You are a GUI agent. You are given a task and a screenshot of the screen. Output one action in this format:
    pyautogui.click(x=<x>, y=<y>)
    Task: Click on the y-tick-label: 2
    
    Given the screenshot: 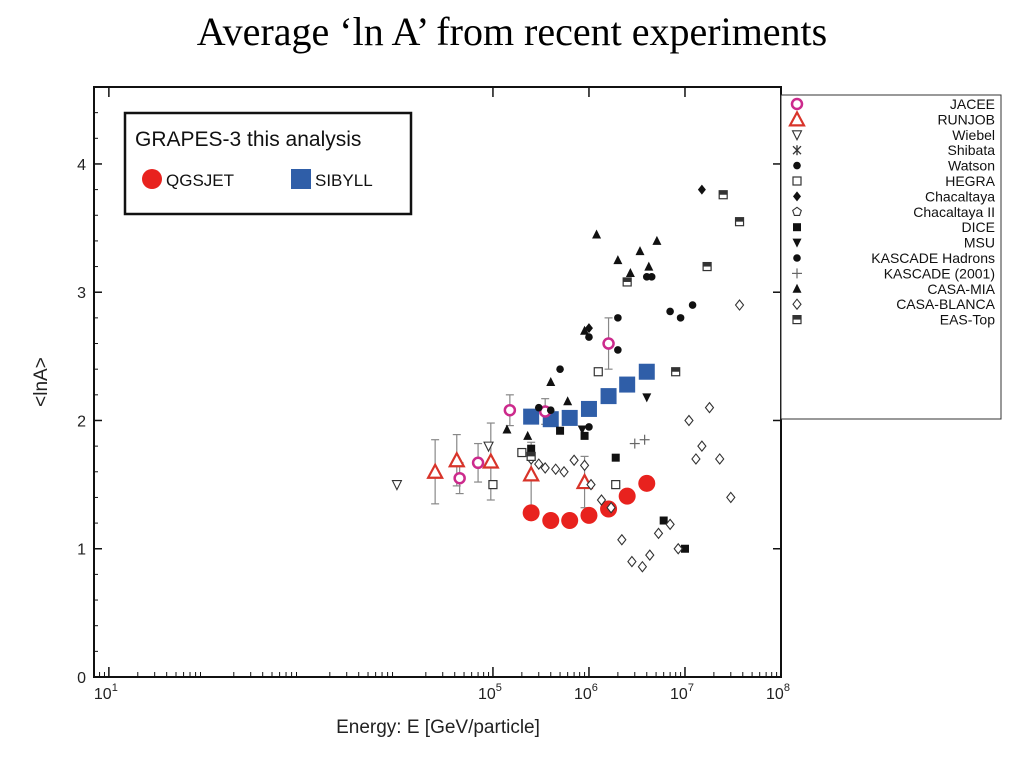 What is the action you would take?
    pyautogui.click(x=81, y=421)
    